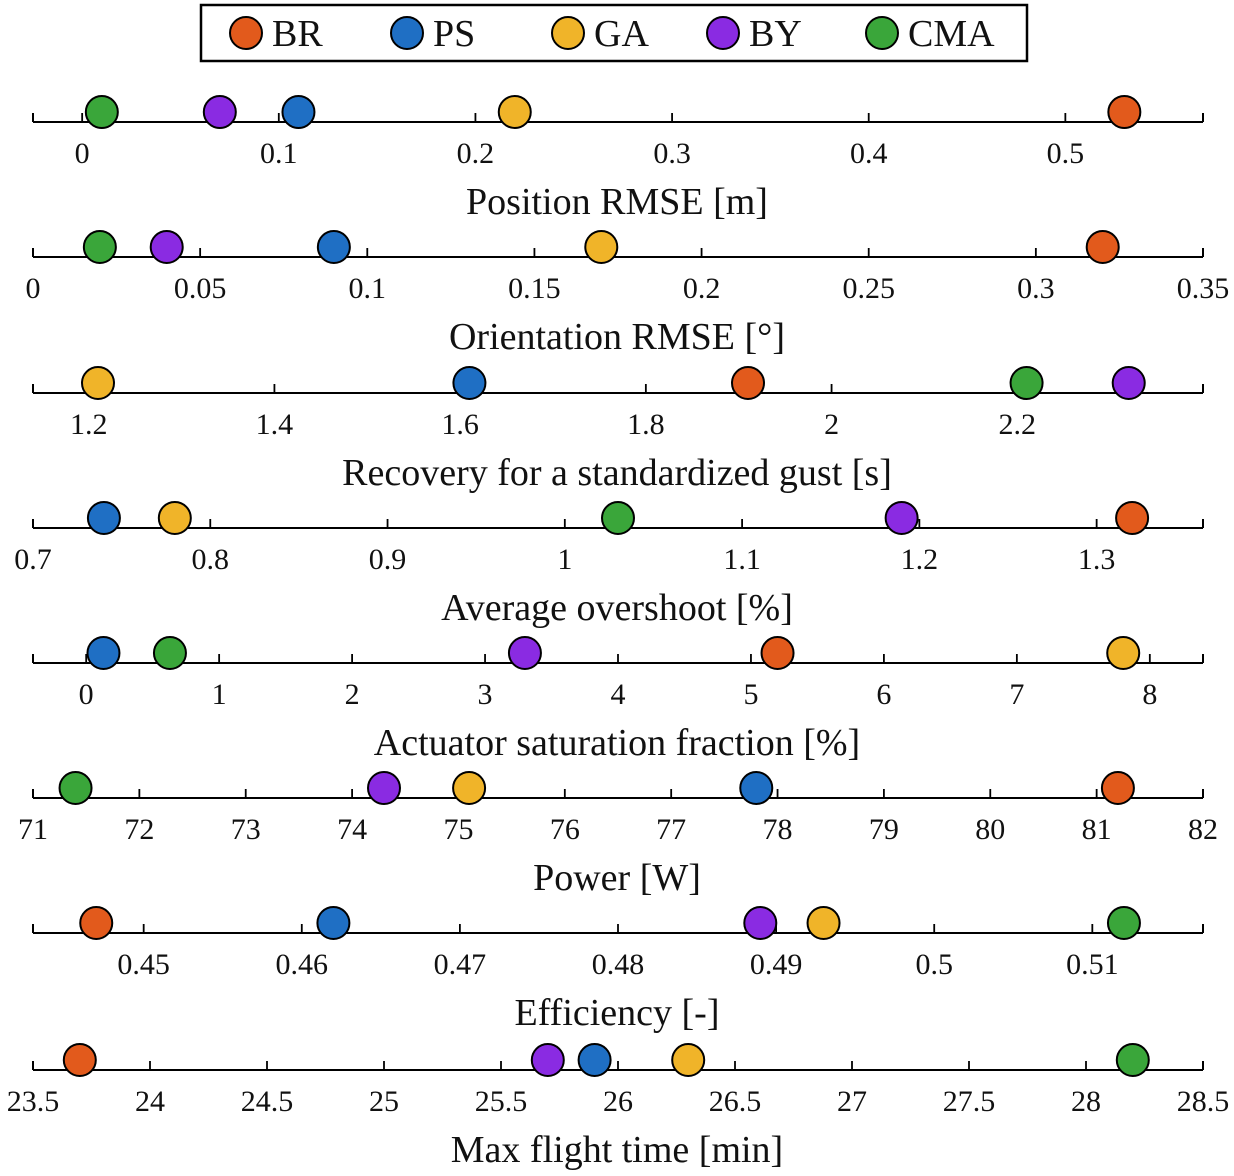 The image size is (1234, 1176). I want to click on tick-label: 1.8, so click(646, 424).